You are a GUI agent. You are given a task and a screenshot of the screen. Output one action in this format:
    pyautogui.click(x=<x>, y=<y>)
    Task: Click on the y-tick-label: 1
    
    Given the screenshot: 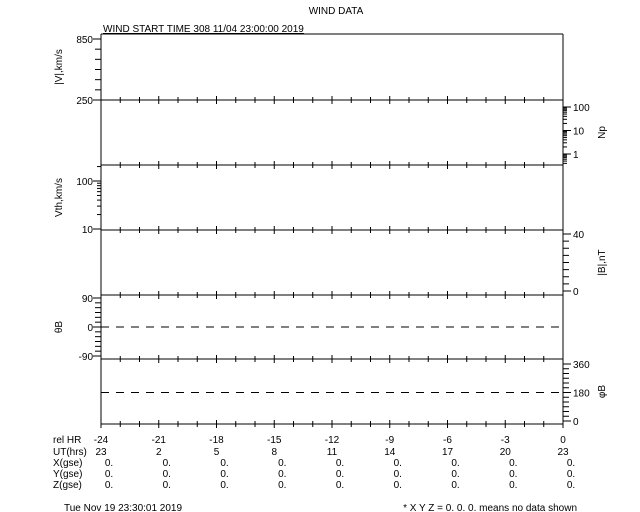 What is the action you would take?
    pyautogui.click(x=576, y=155)
    